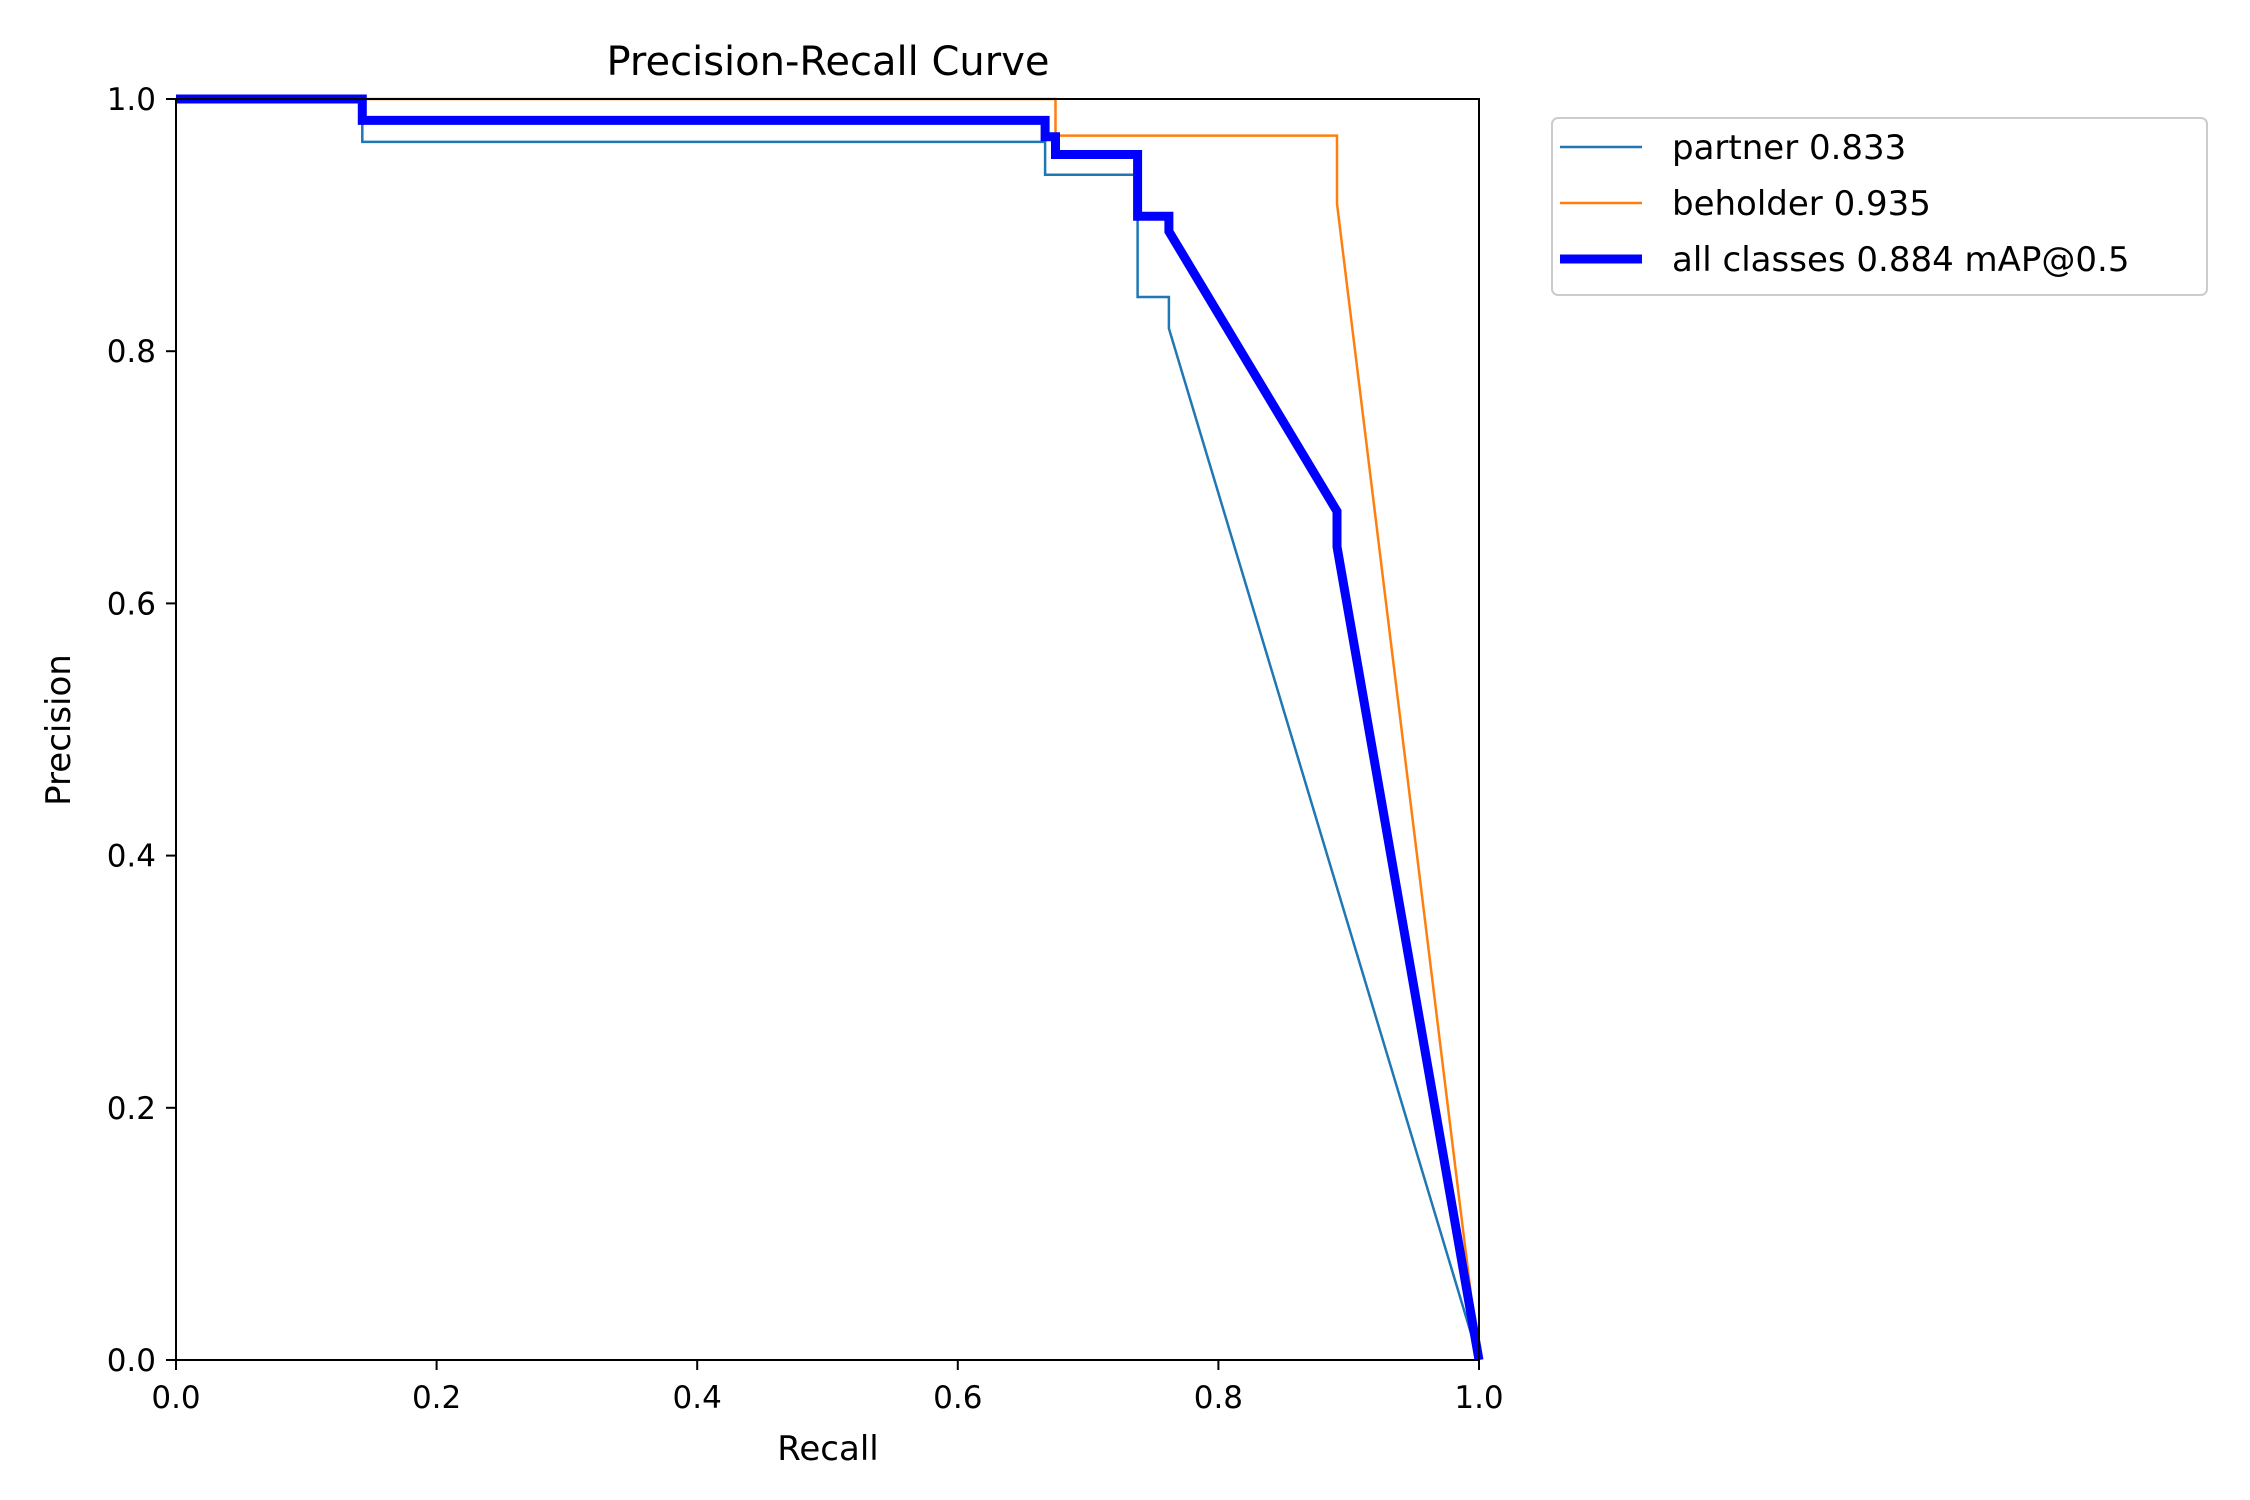  Describe the element at coordinates (827, 1388) in the screenshot. I see `x-axis: 0.0 0.2 0.4 0.6 0.8 1.0` at that location.